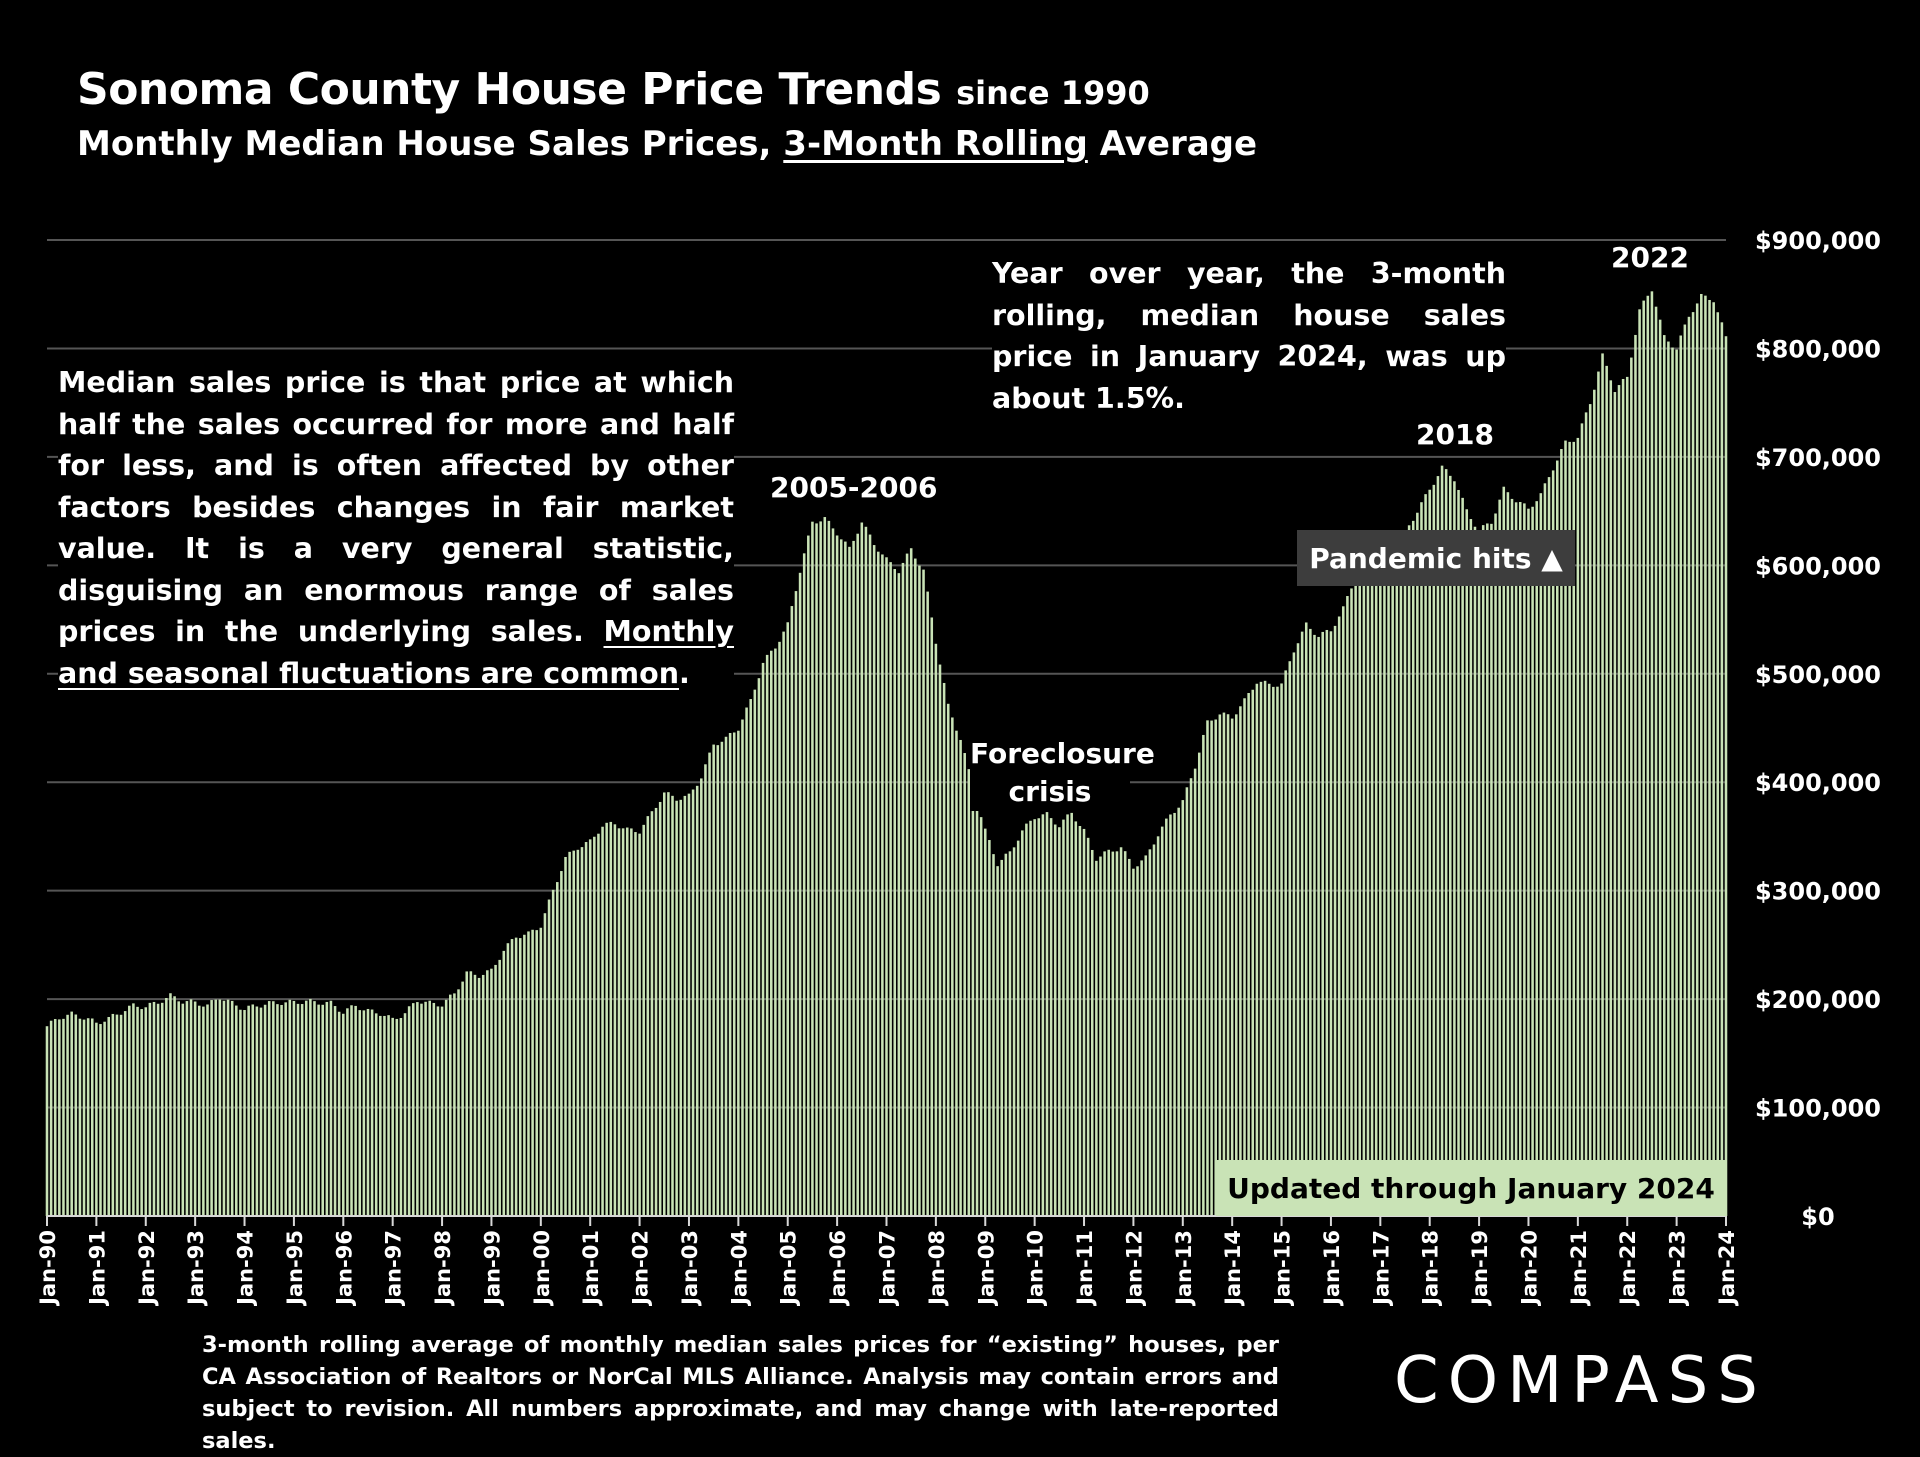 This screenshot has height=1457, width=1920. I want to click on x-tick-label: Jan-10, so click(1036, 1268).